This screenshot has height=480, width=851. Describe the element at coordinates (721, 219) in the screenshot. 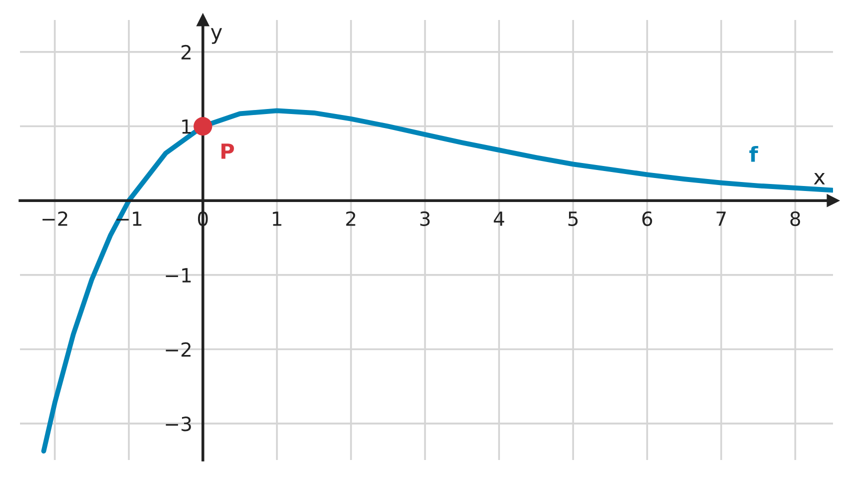

I see `x-tick-label: 7` at that location.